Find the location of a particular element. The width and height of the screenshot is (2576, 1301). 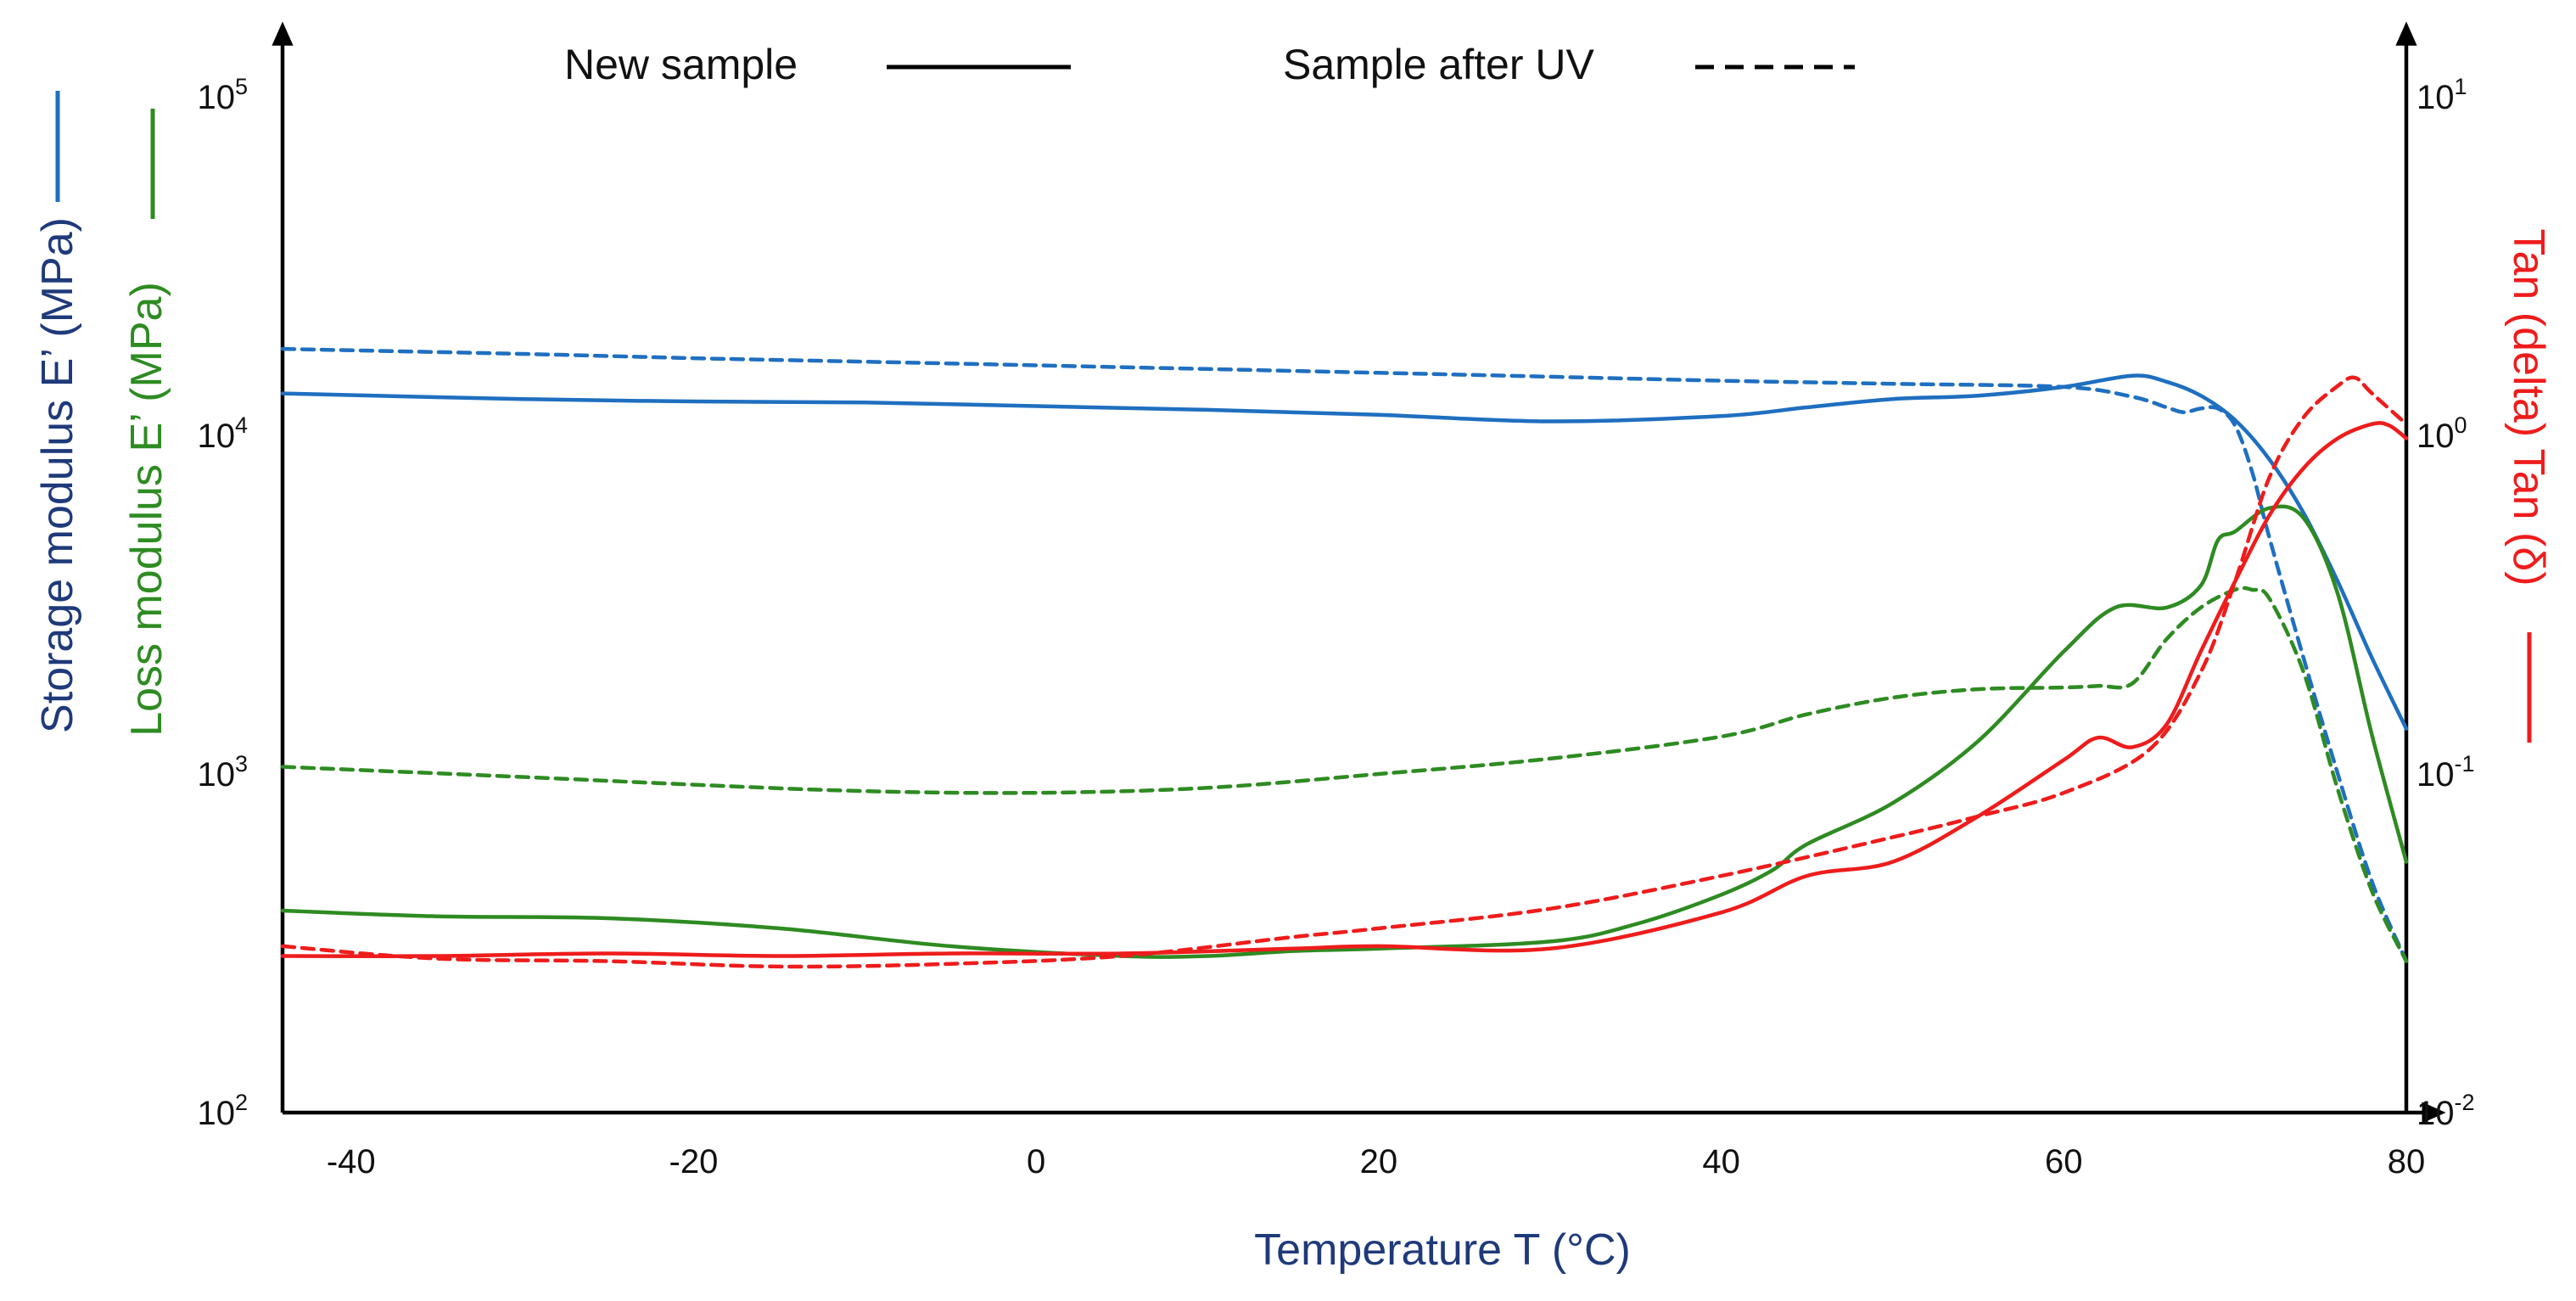

y-tick-label: 10⁻¹ is located at coordinates (2445, 772).